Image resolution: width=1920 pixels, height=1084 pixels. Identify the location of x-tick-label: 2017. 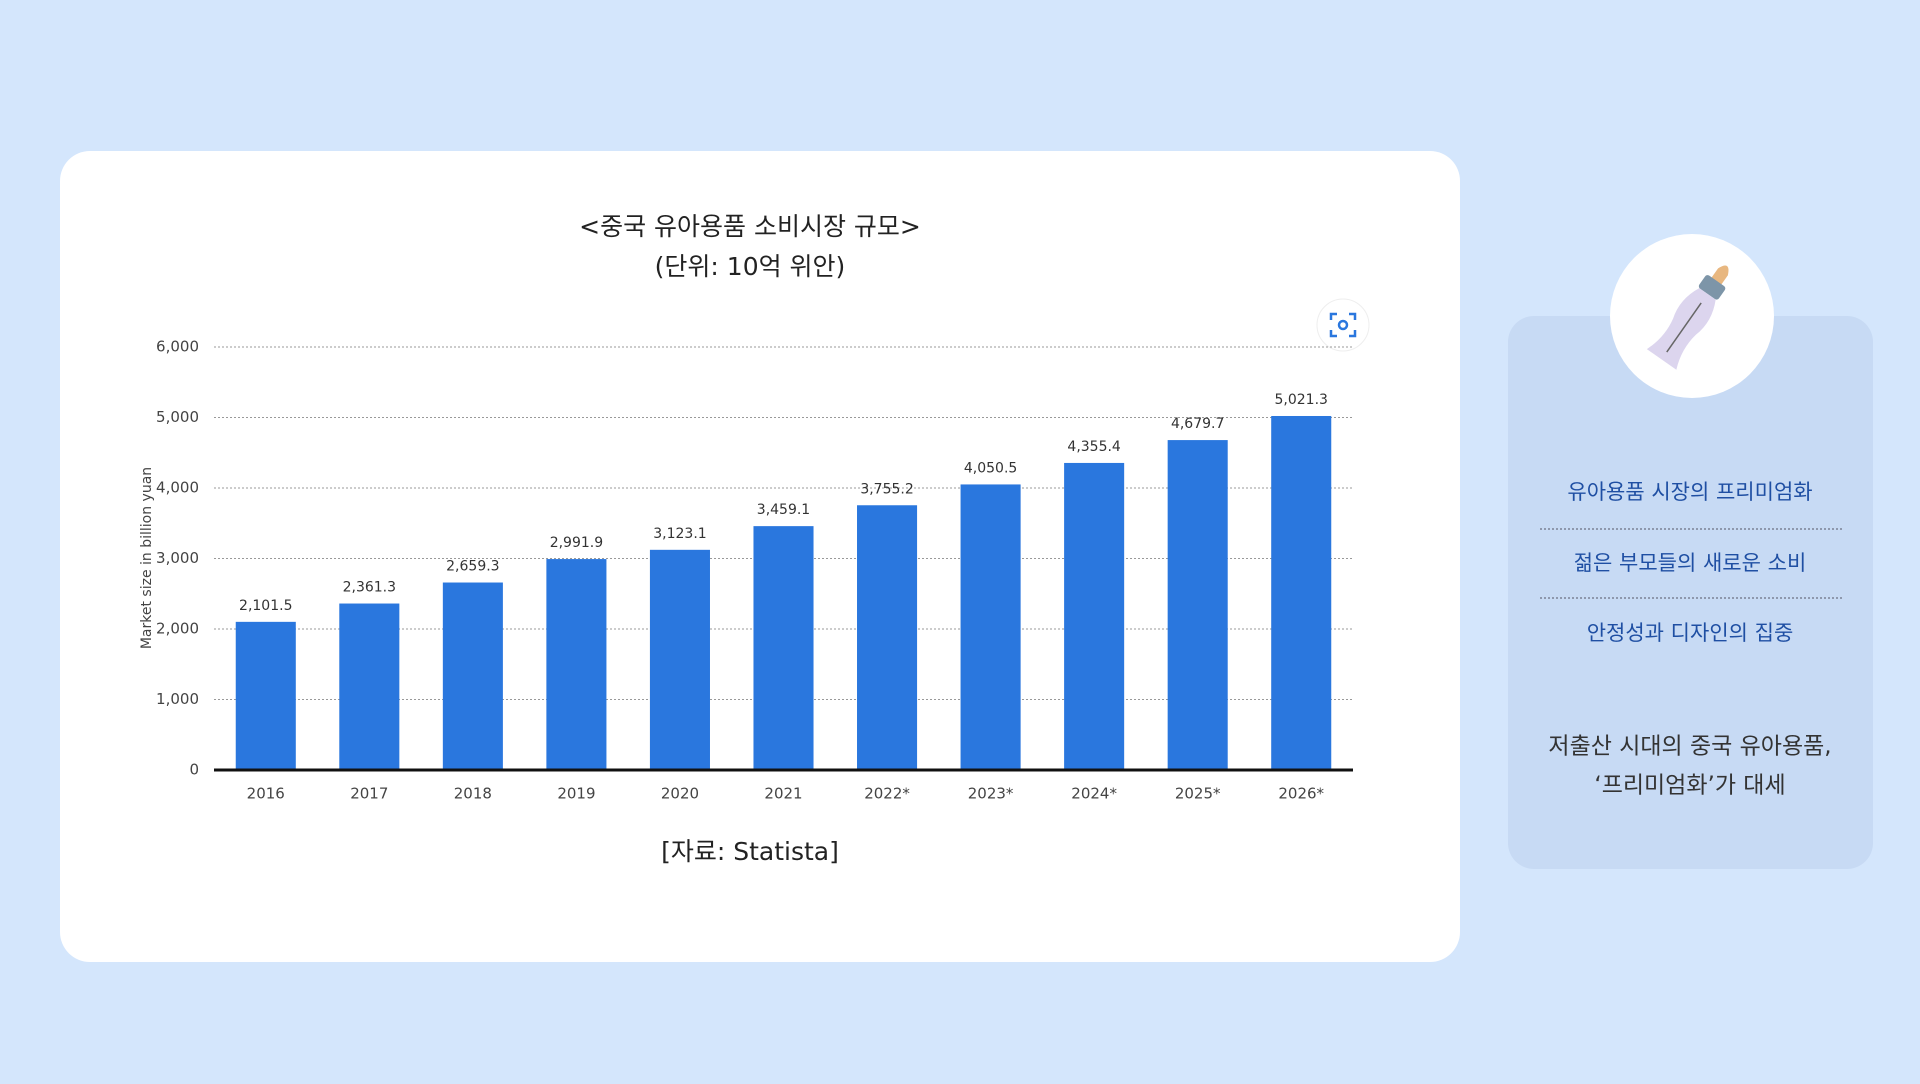
(369, 794).